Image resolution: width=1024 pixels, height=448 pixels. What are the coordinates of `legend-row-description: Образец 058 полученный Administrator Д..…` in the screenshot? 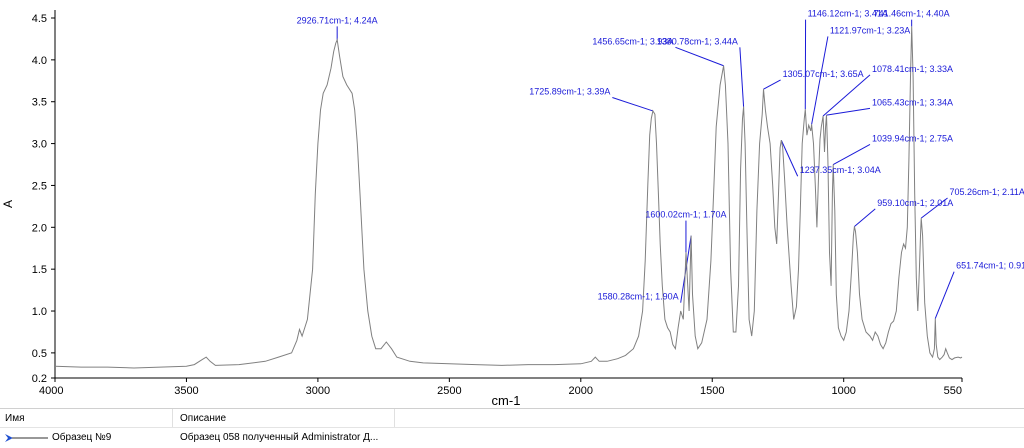 It's located at (279, 437).